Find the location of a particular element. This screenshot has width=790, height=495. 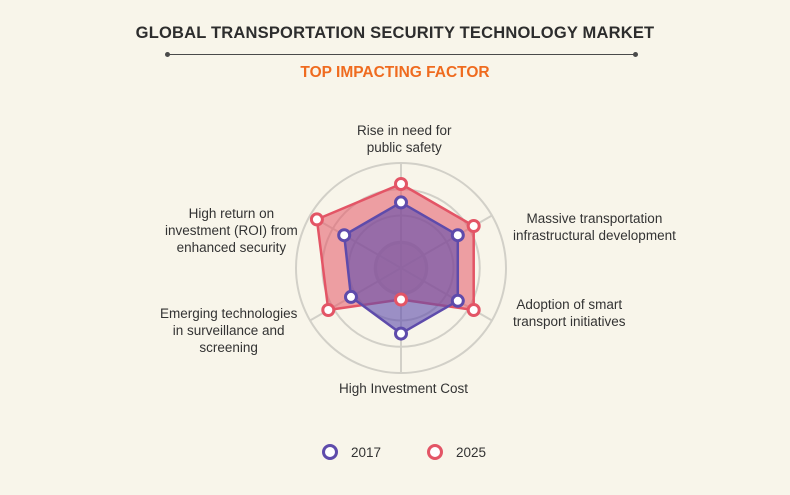

legend-marker-2025 is located at coordinates (435, 452).